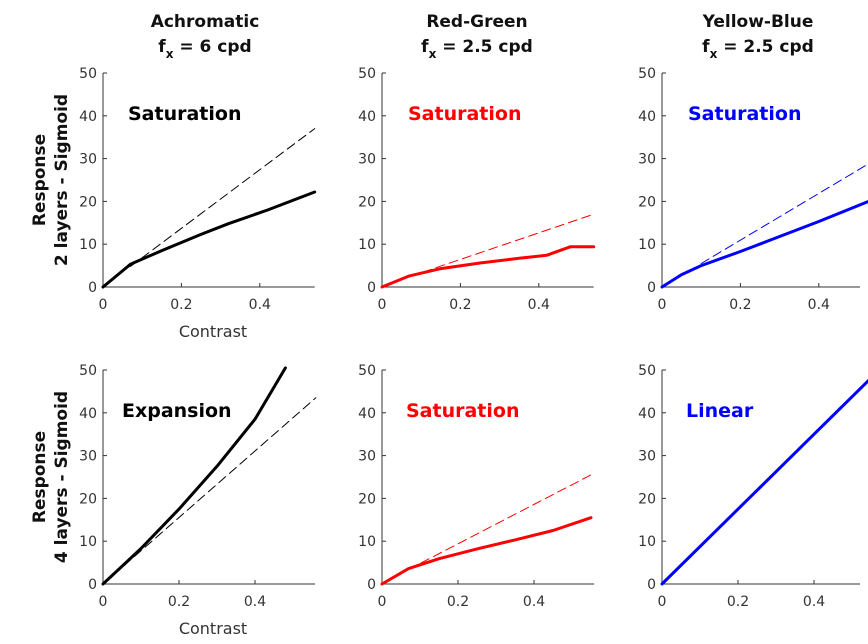  What do you see at coordinates (205, 36) in the screenshot?
I see `column-title-achromatic: Achromatic fx = 6 cpd` at bounding box center [205, 36].